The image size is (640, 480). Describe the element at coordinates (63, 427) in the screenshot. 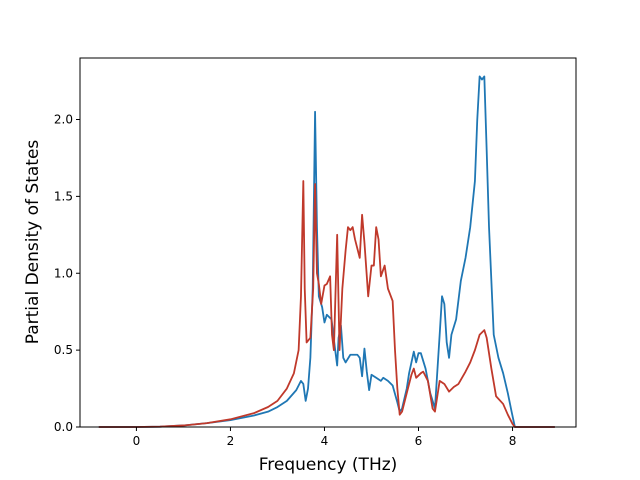

I see `y-tick-label: 0.0` at that location.